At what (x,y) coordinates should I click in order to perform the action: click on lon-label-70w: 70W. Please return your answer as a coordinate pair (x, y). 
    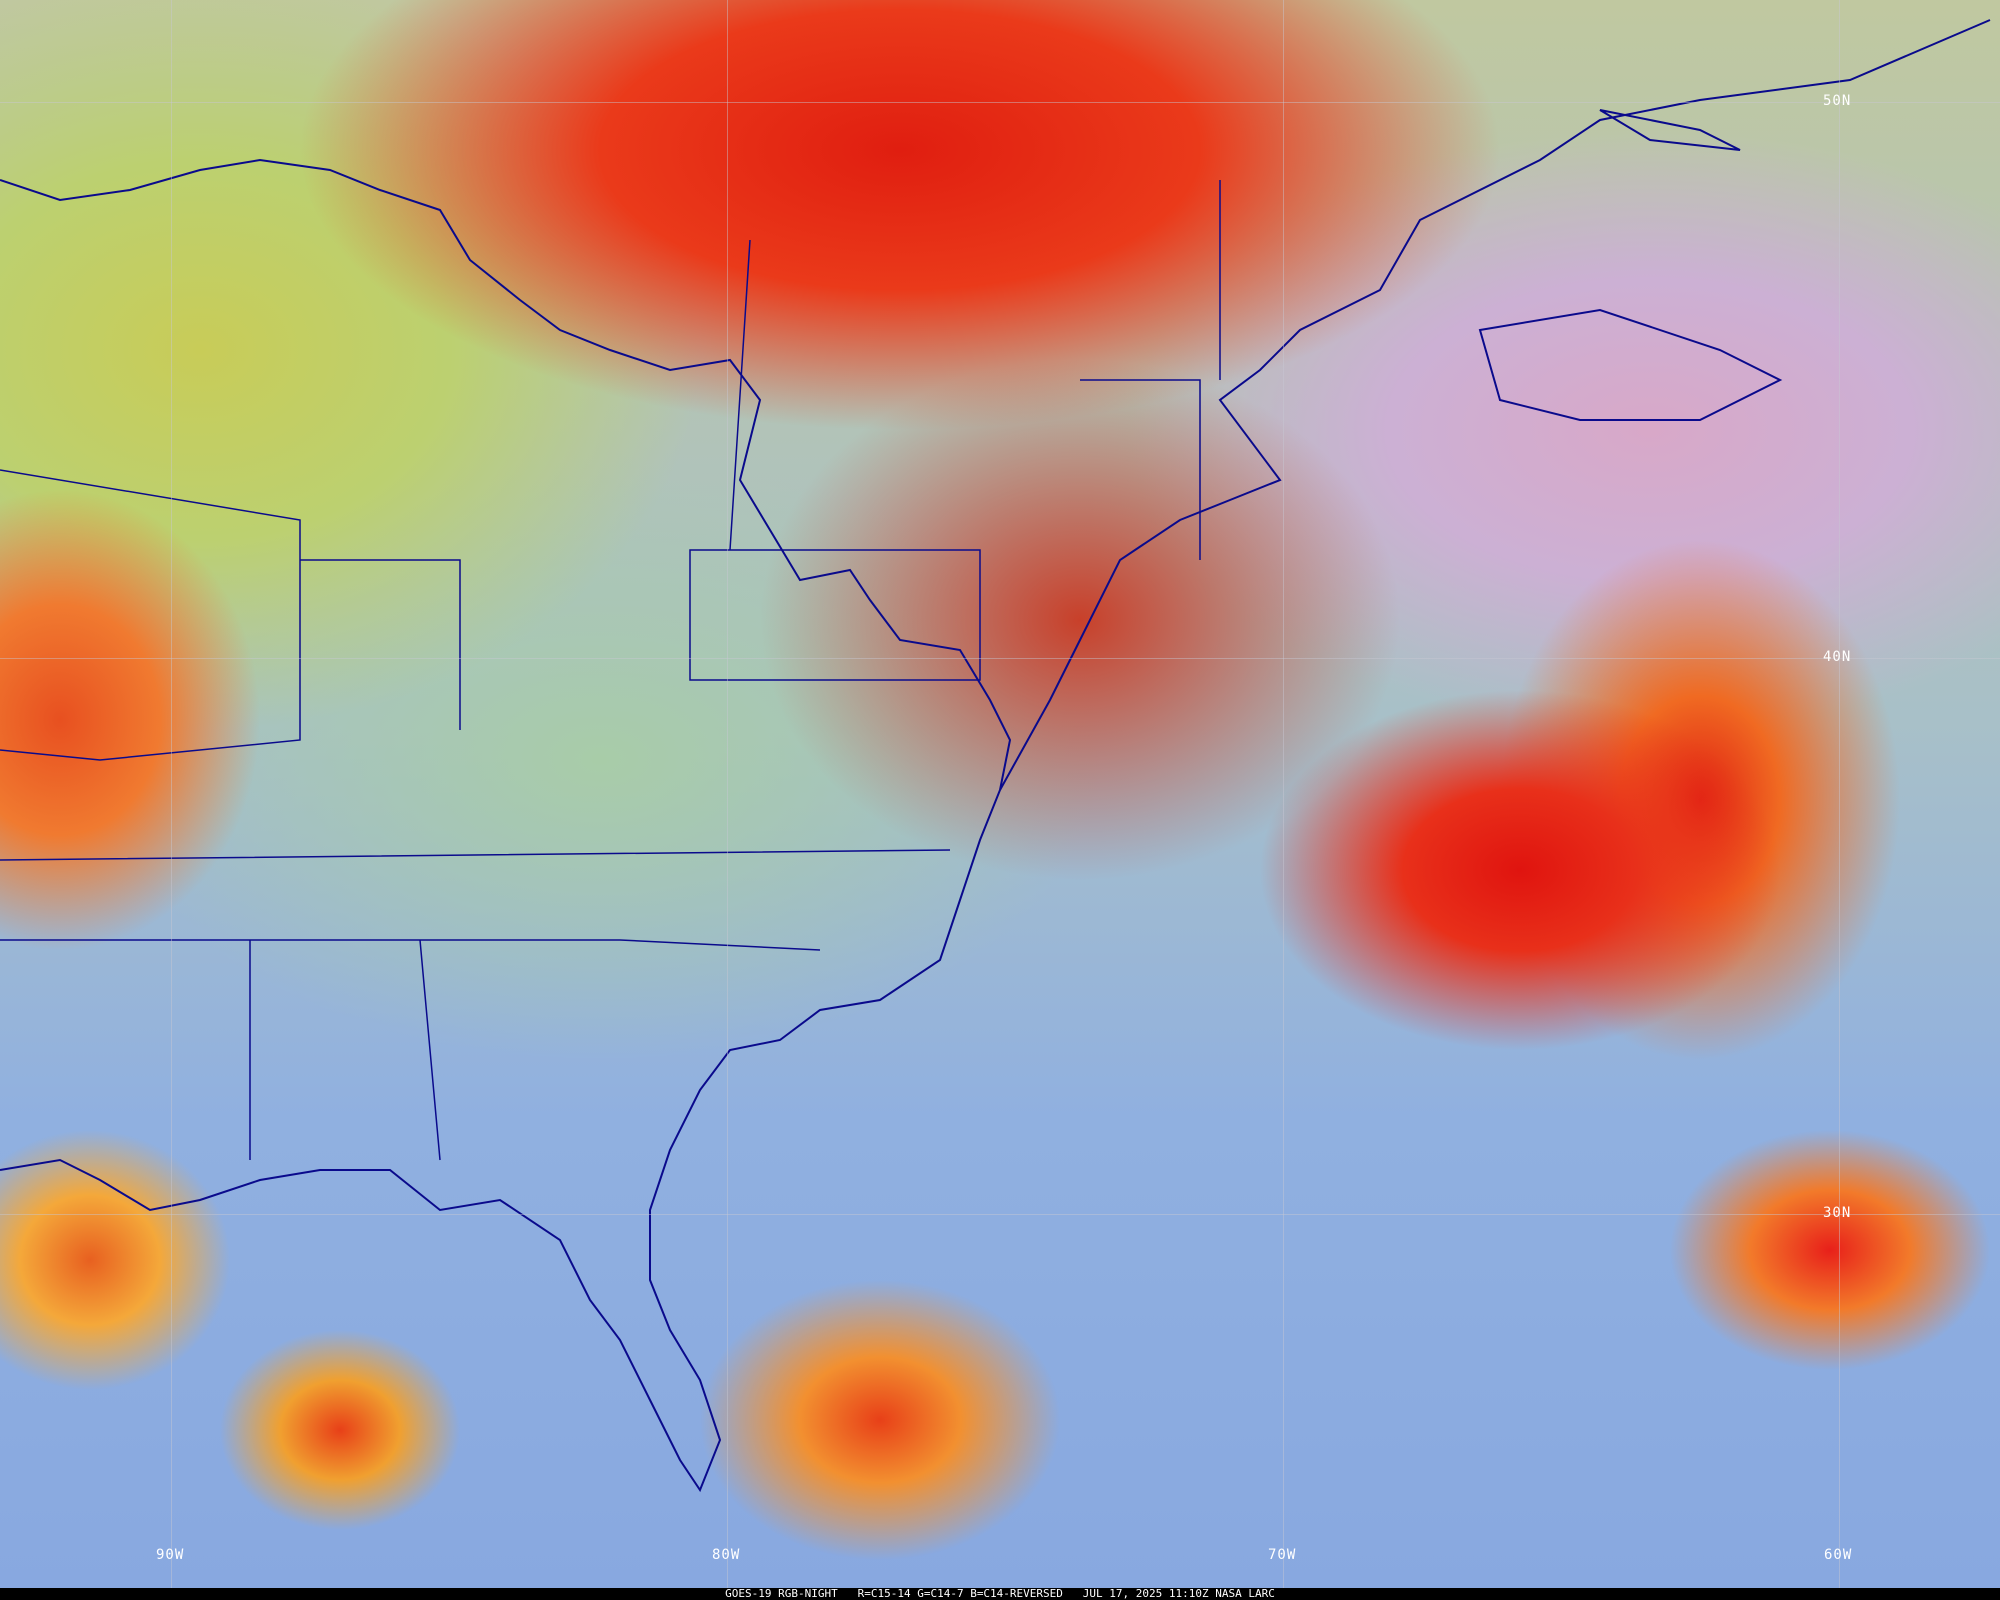
    Looking at the image, I should click on (1282, 1555).